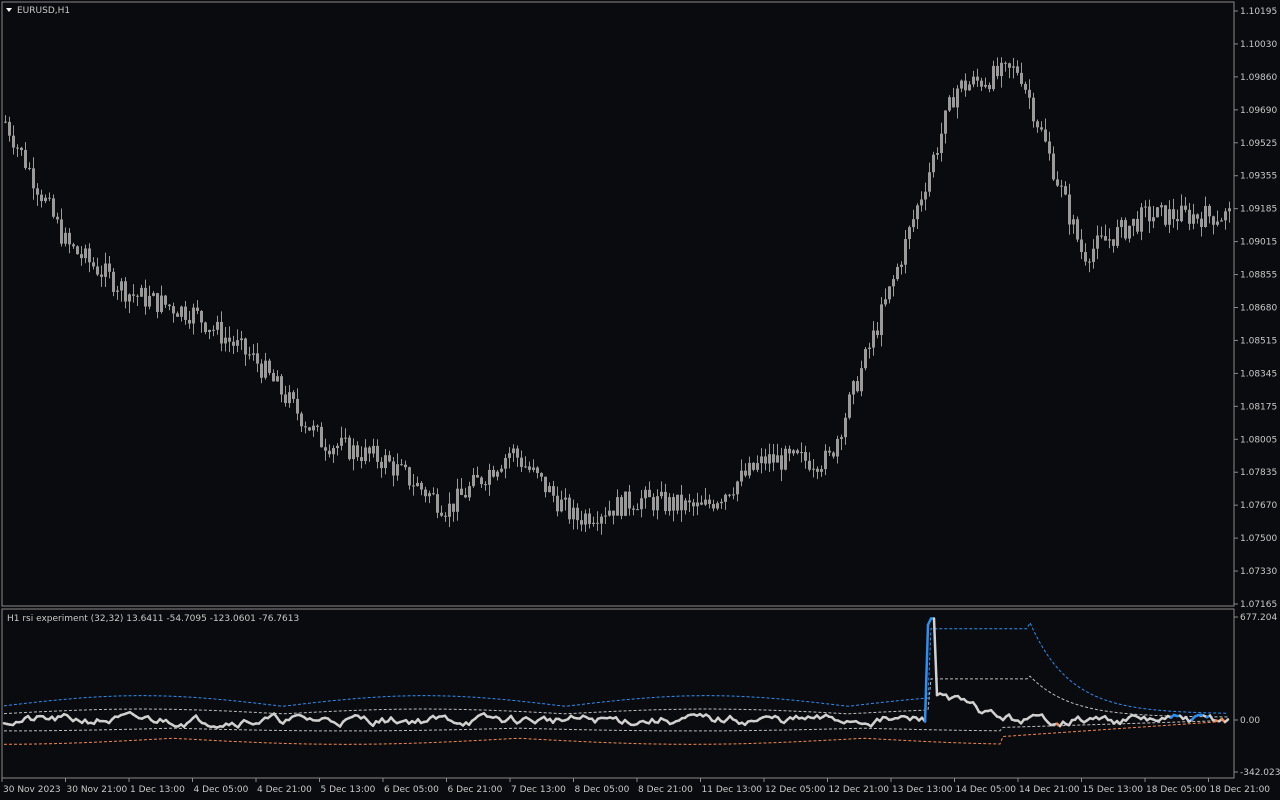 Image resolution: width=1280 pixels, height=800 pixels. I want to click on chart-menu-arrow-icon, so click(9, 10).